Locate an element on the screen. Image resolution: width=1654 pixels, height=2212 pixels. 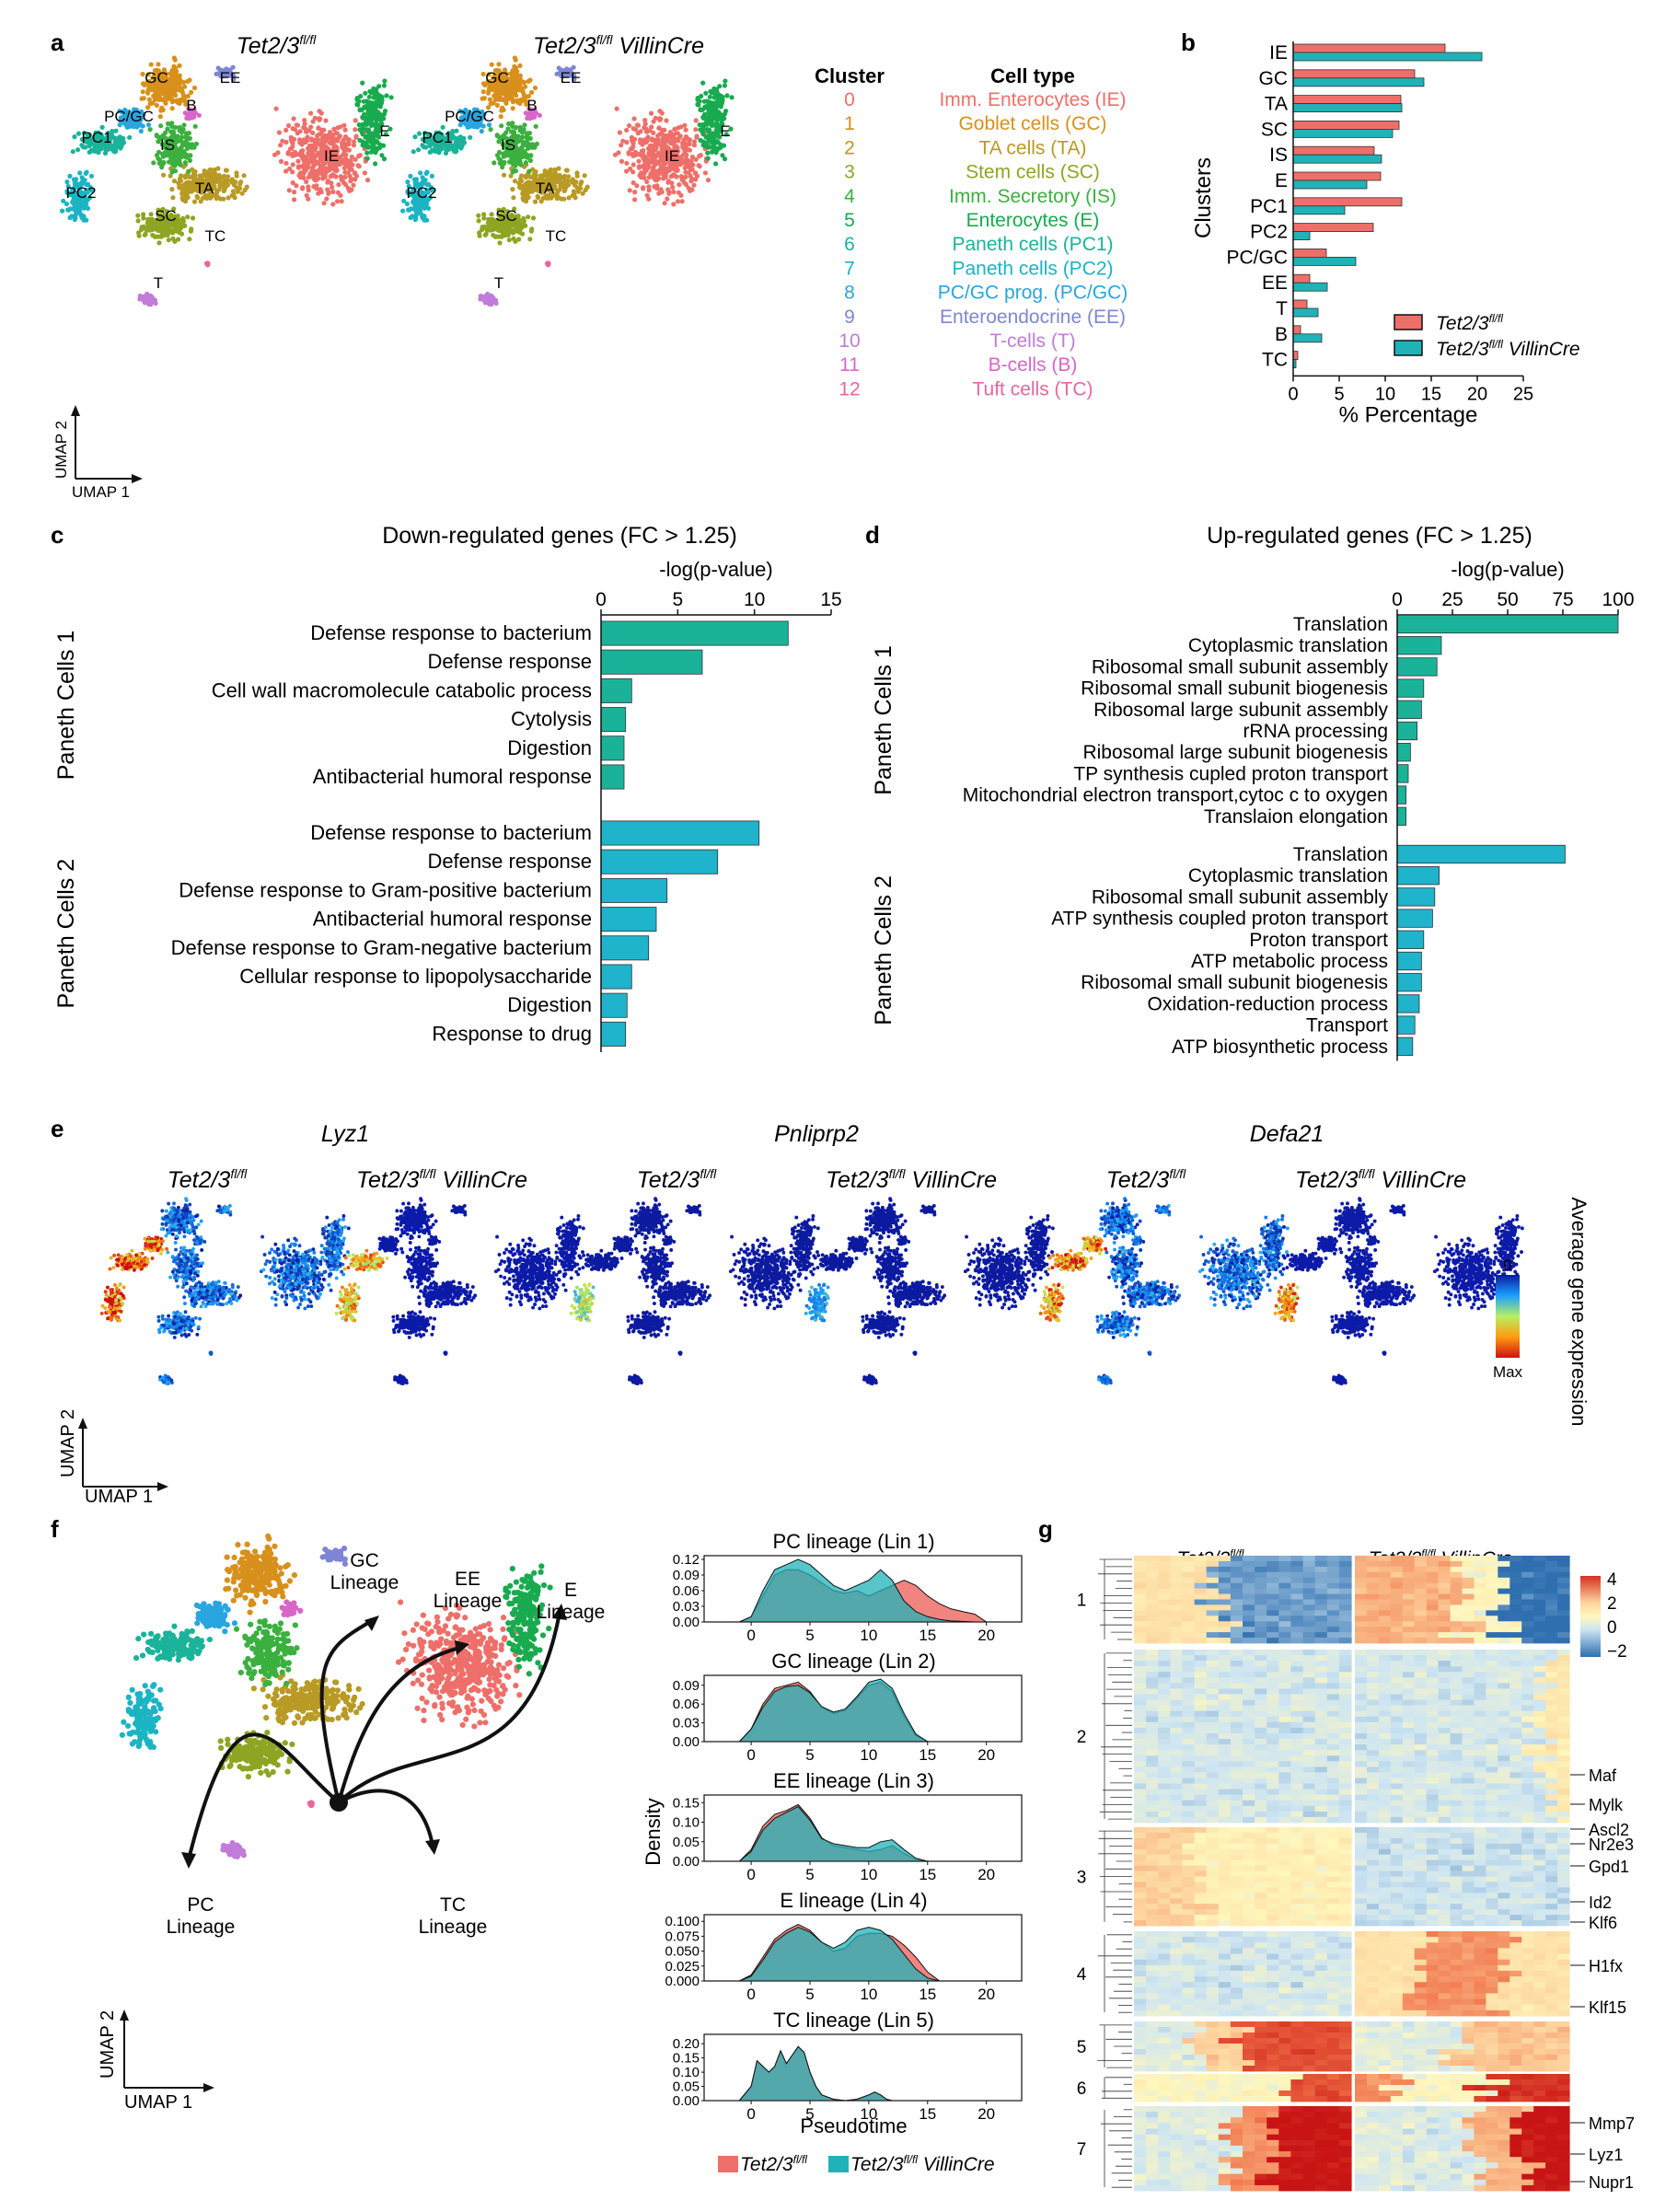
go-term: ATP synthesis coupled proton transport is located at coordinates (1219, 919).